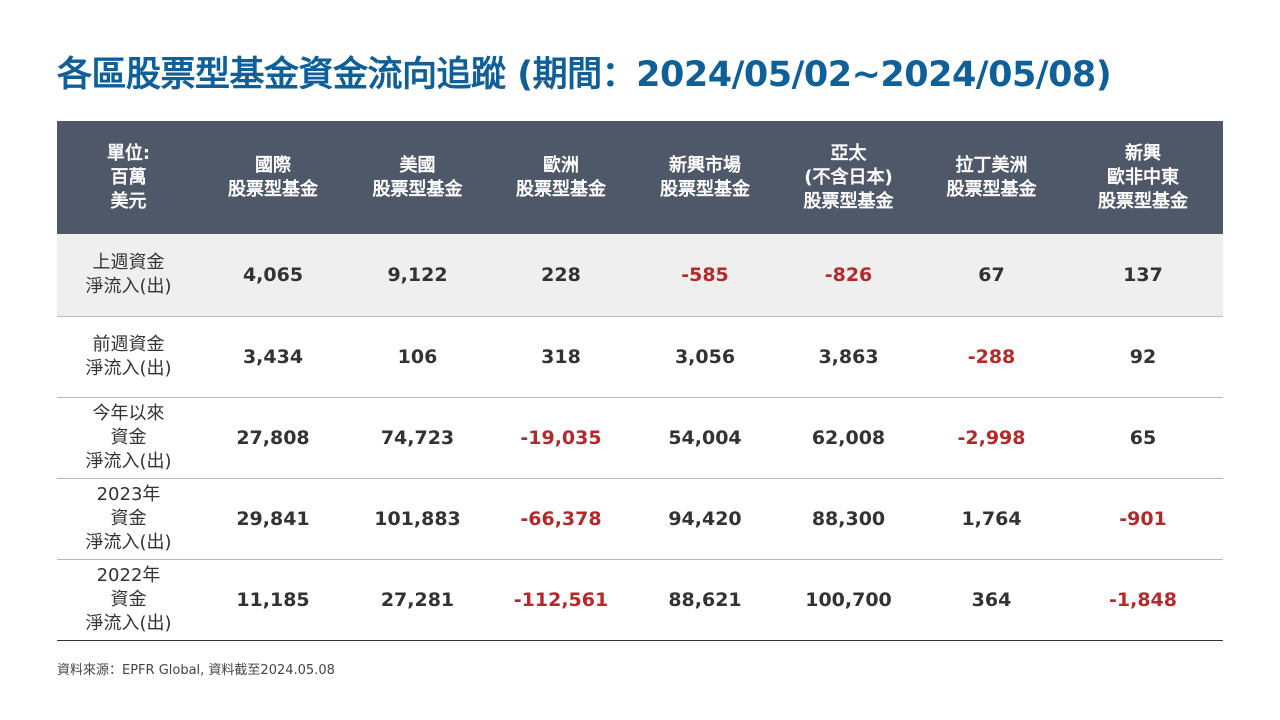 The height and width of the screenshot is (720, 1280). What do you see at coordinates (128, 600) in the screenshot?
I see `row-label: 2022年 資金 淨流入(出)` at bounding box center [128, 600].